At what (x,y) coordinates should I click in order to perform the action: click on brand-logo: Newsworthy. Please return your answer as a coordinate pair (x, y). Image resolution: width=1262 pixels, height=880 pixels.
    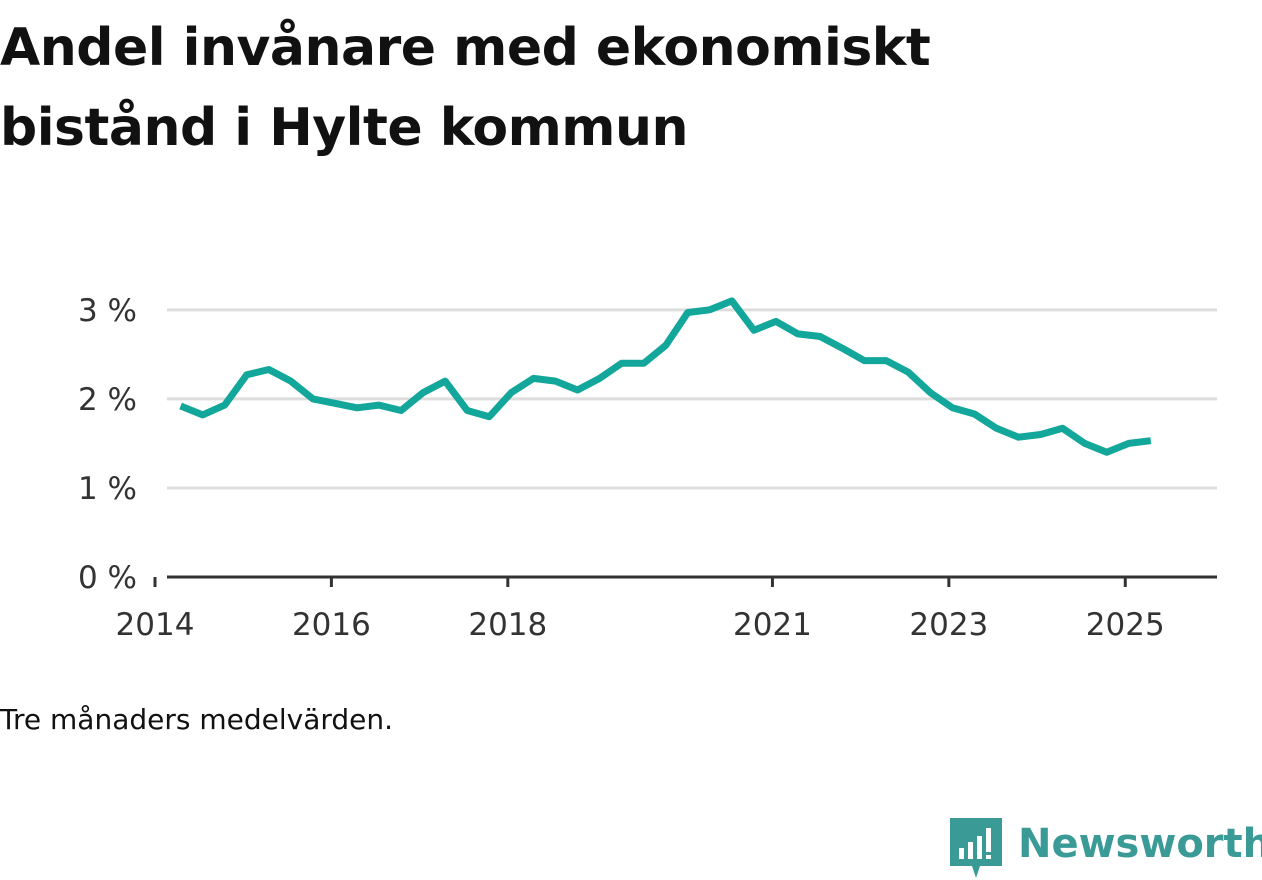
    Looking at the image, I should click on (1106, 849).